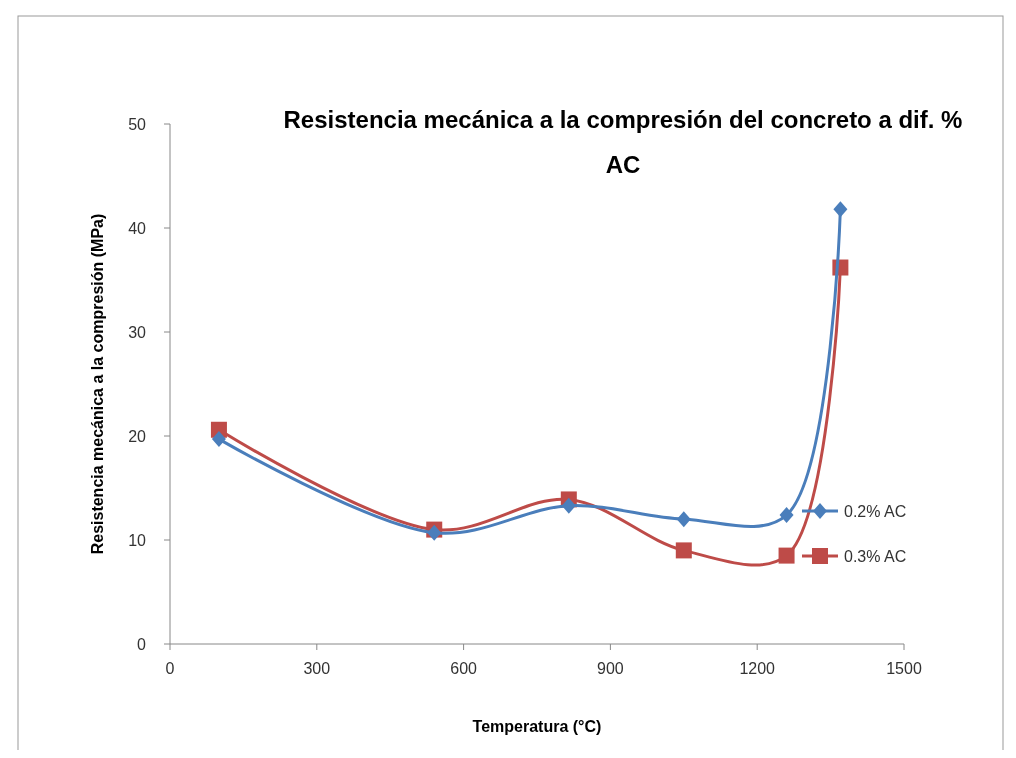  I want to click on x-axis-title: Temperatura (°C), so click(537, 726).